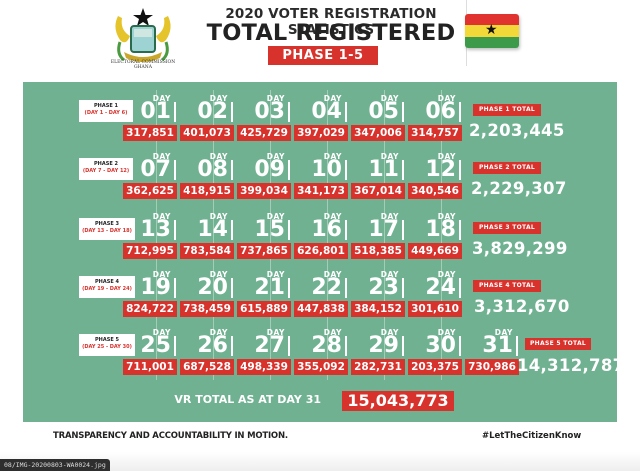  I want to click on day-cell: DAY 31 730,986, so click(491, 358).